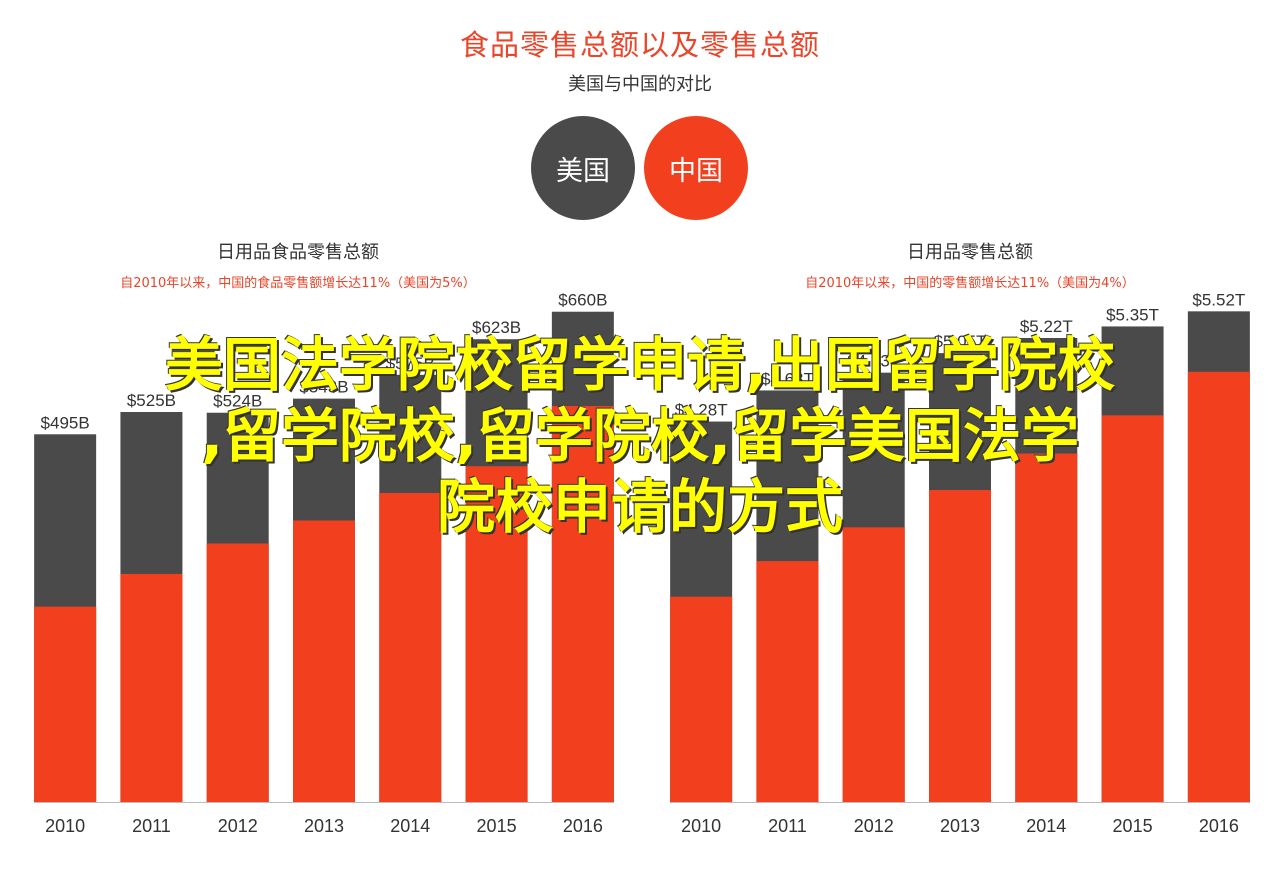 This screenshot has height=872, width=1280. Describe the element at coordinates (151, 588) in the screenshot. I see `label-cn-2011: $307B` at that location.